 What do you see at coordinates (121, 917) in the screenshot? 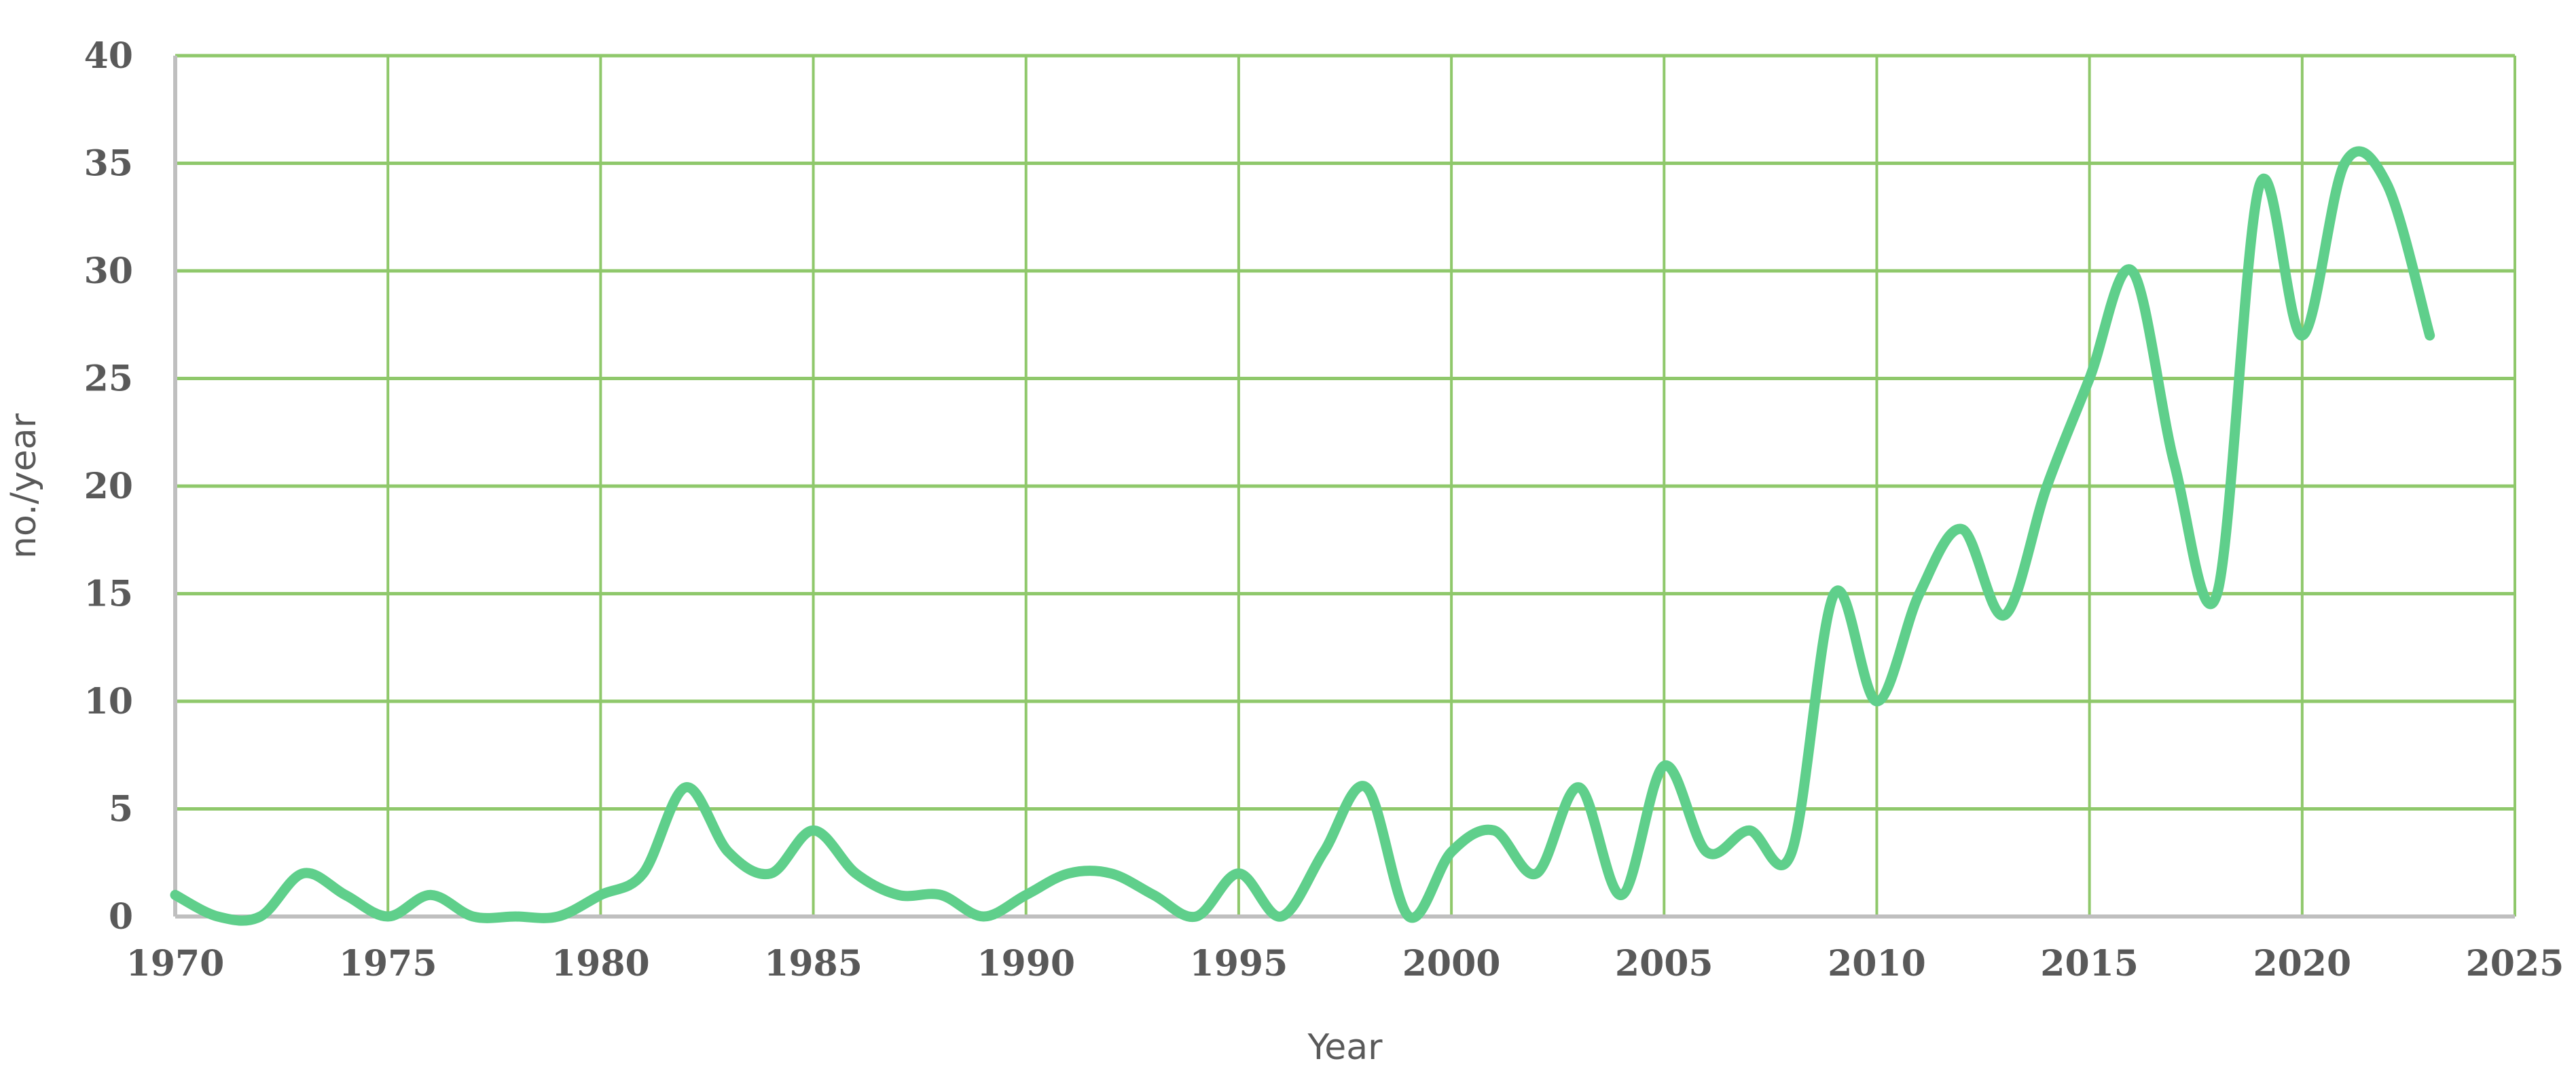
I see `y-tick-label: 0` at bounding box center [121, 917].